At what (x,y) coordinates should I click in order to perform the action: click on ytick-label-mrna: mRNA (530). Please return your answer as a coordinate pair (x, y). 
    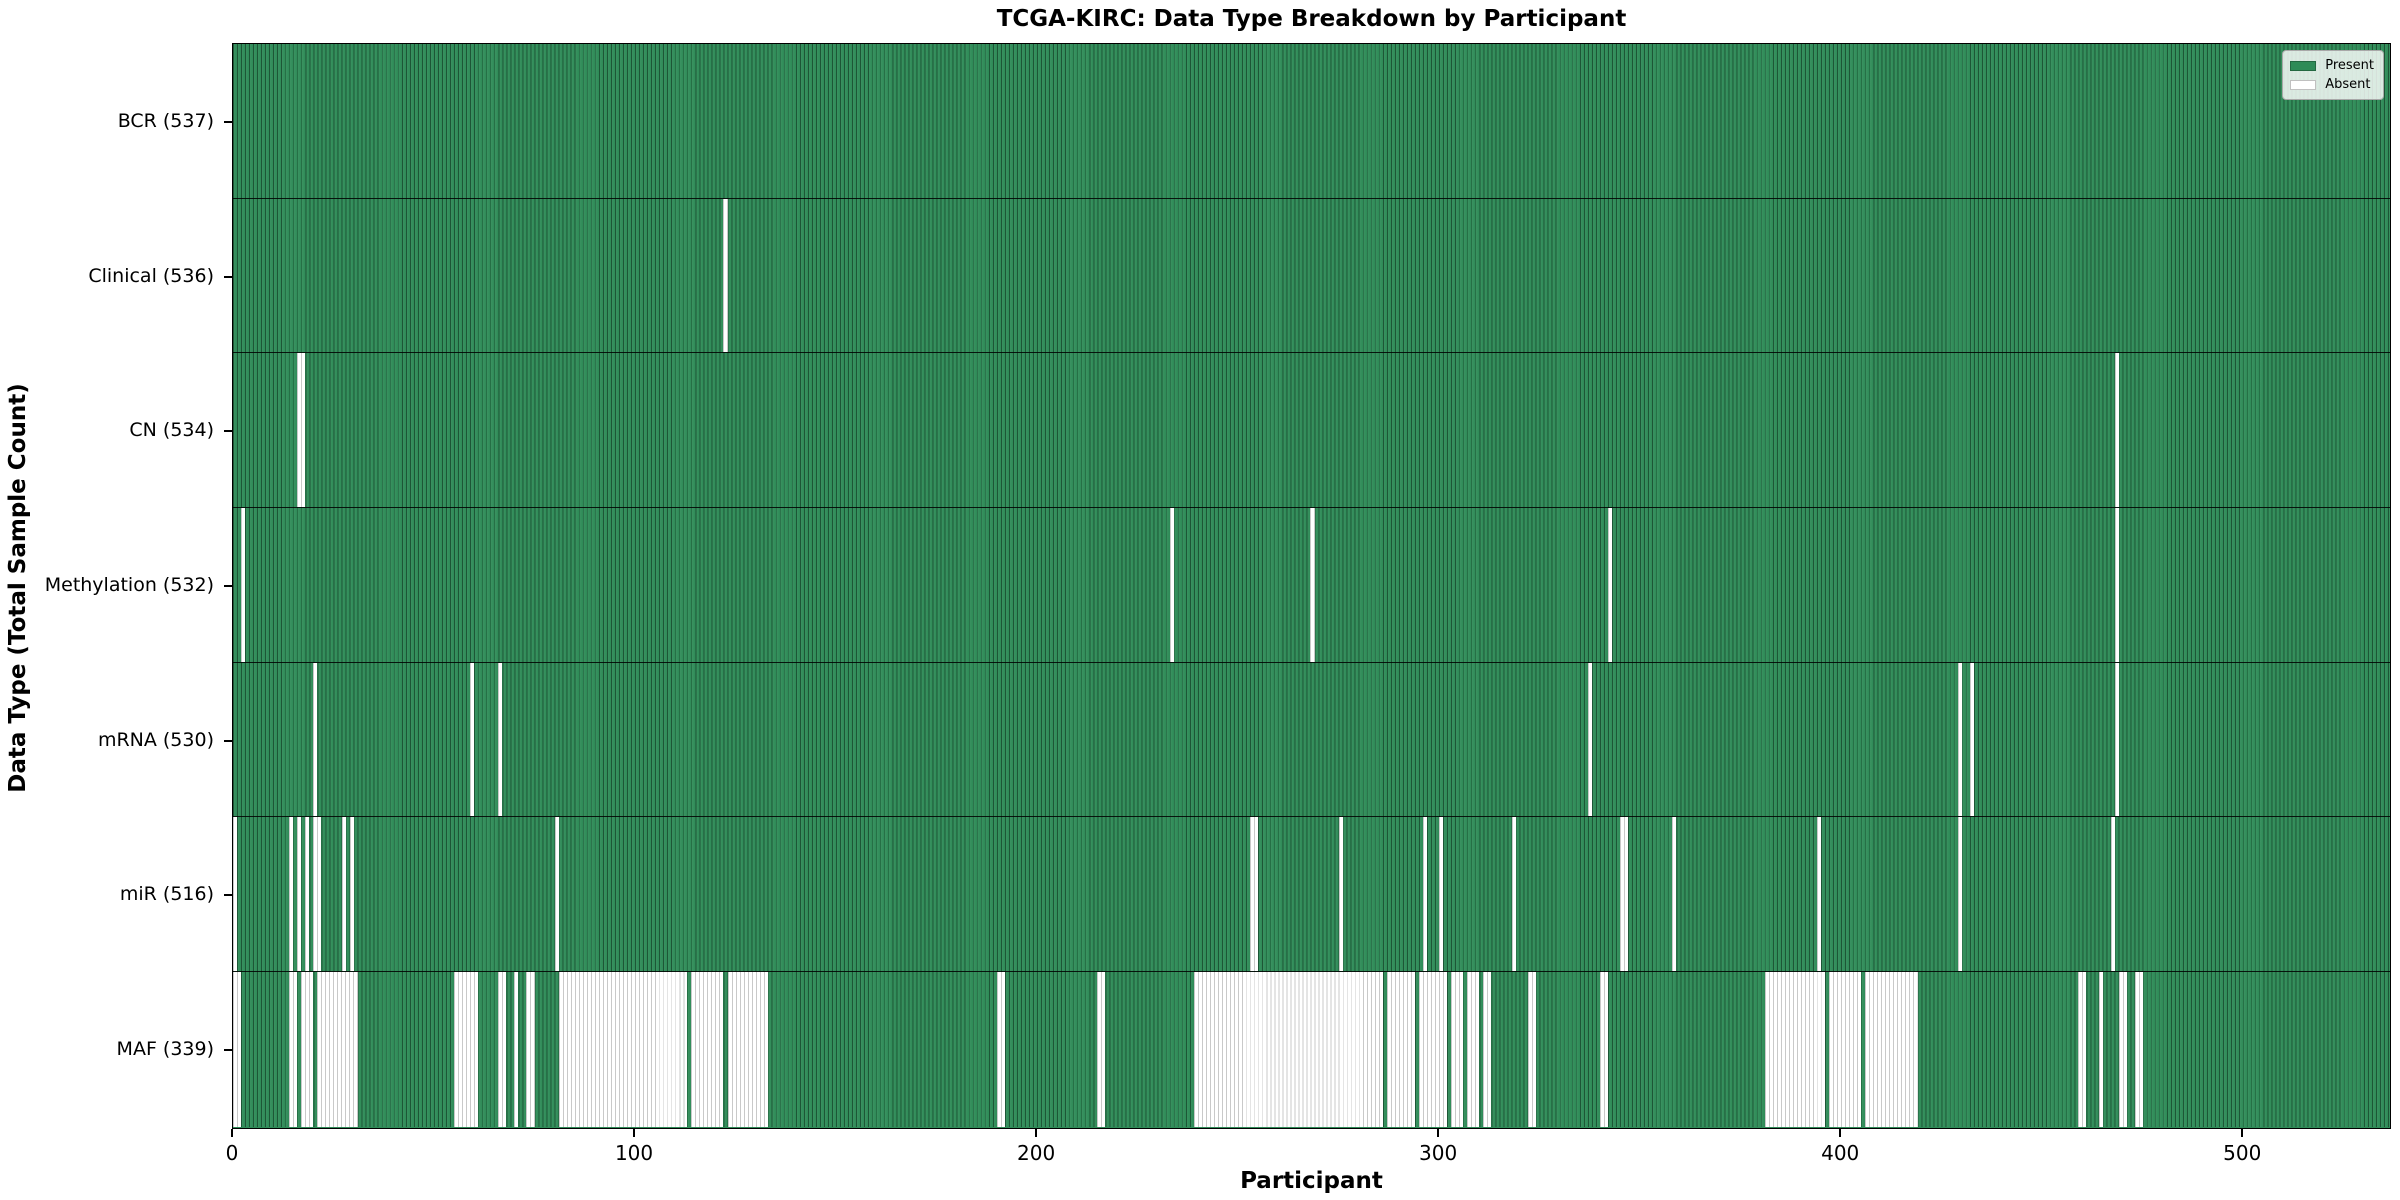
    Looking at the image, I should click on (155, 739).